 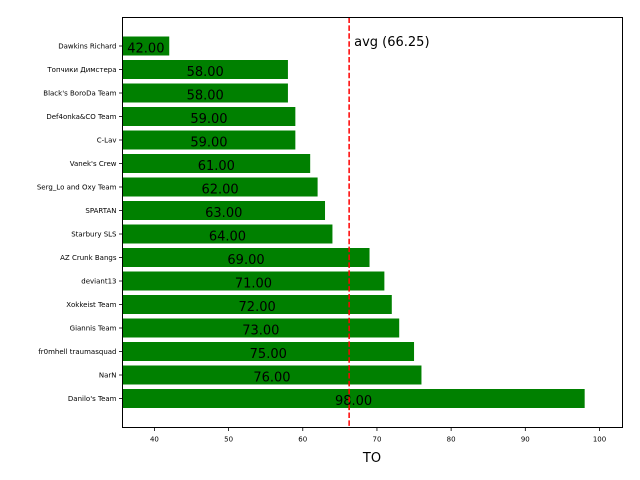 What do you see at coordinates (91, 305) in the screenshot?
I see `category-label: Xokkeist Team` at bounding box center [91, 305].